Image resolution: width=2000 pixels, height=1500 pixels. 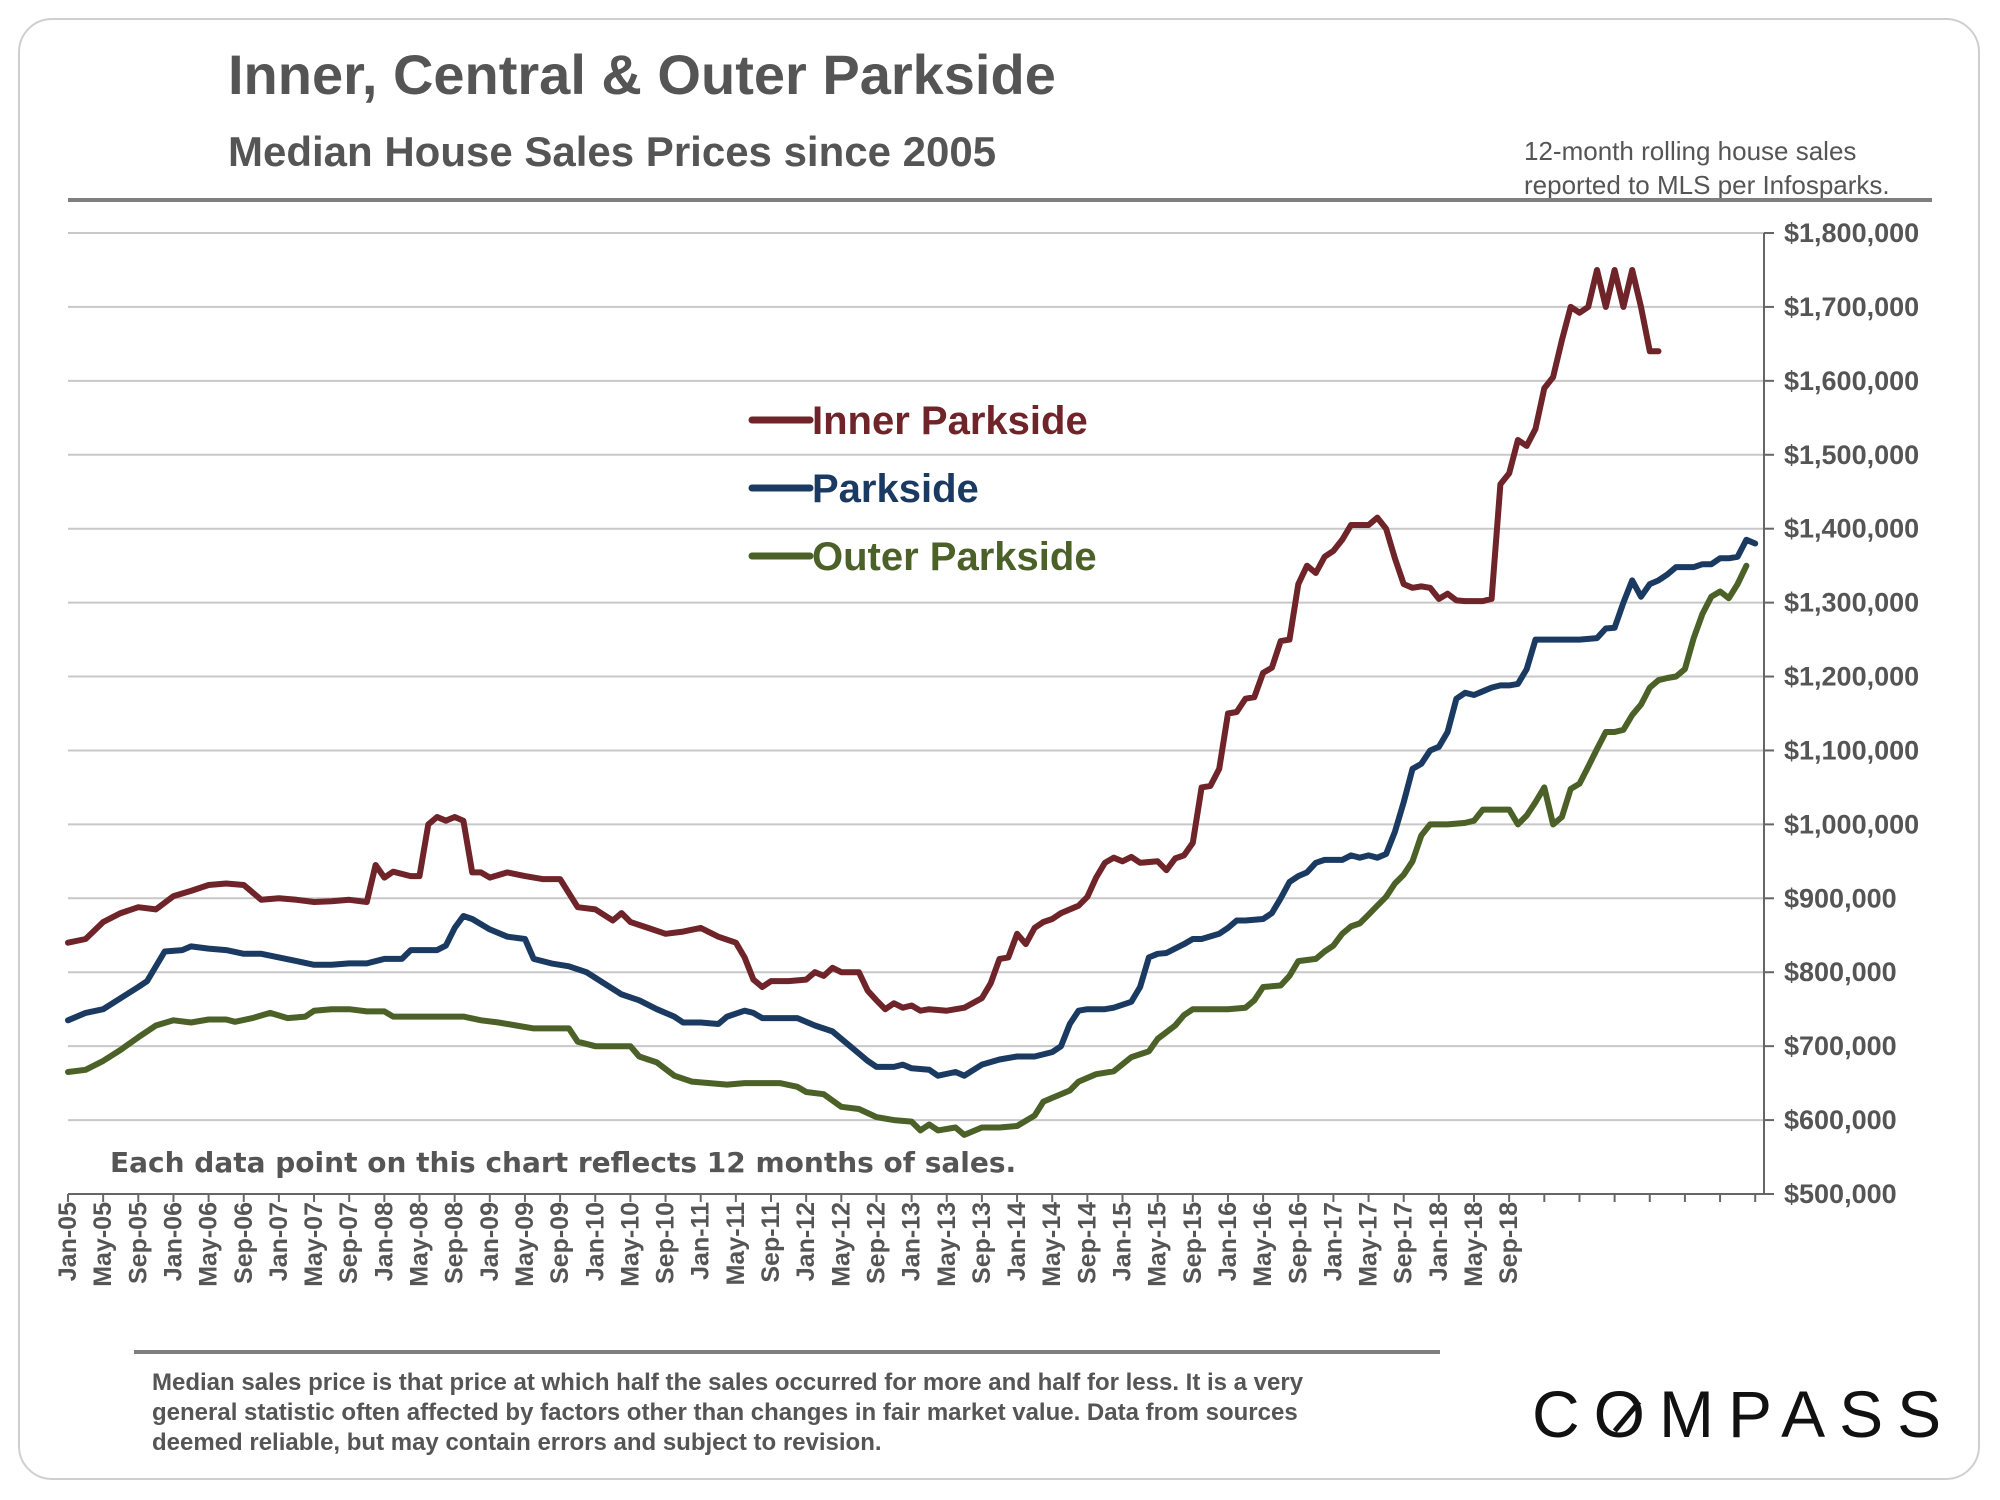 What do you see at coordinates (244, 1243) in the screenshot?
I see `x-tick-label: Sep-06` at bounding box center [244, 1243].